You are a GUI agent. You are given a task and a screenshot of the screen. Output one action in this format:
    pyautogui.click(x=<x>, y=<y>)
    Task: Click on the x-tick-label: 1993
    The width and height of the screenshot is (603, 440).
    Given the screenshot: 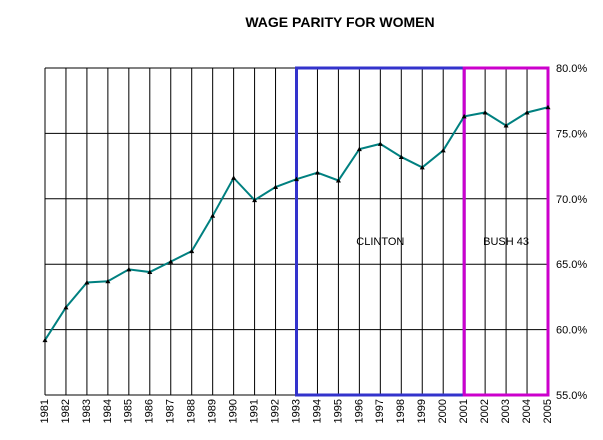 What is the action you would take?
    pyautogui.click(x=296, y=411)
    